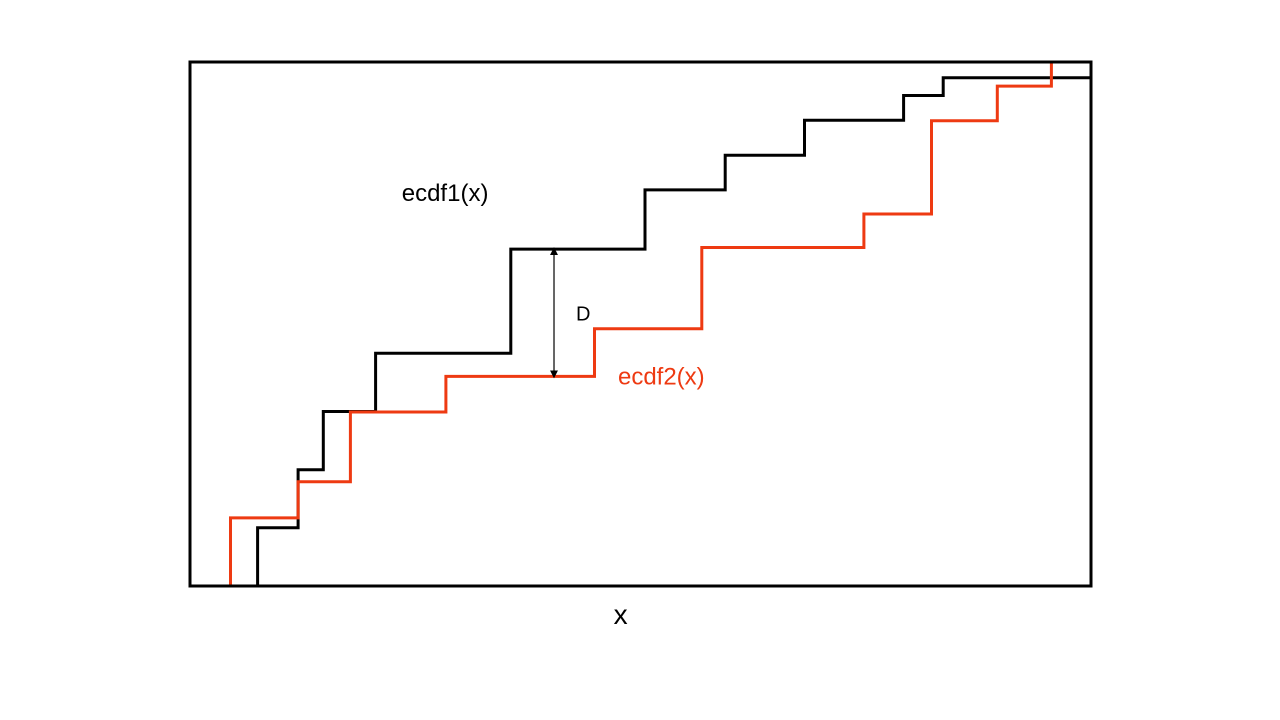 This screenshot has width=1280, height=720. I want to click on ecdf1-series-label: ecdf1(x), so click(445, 193).